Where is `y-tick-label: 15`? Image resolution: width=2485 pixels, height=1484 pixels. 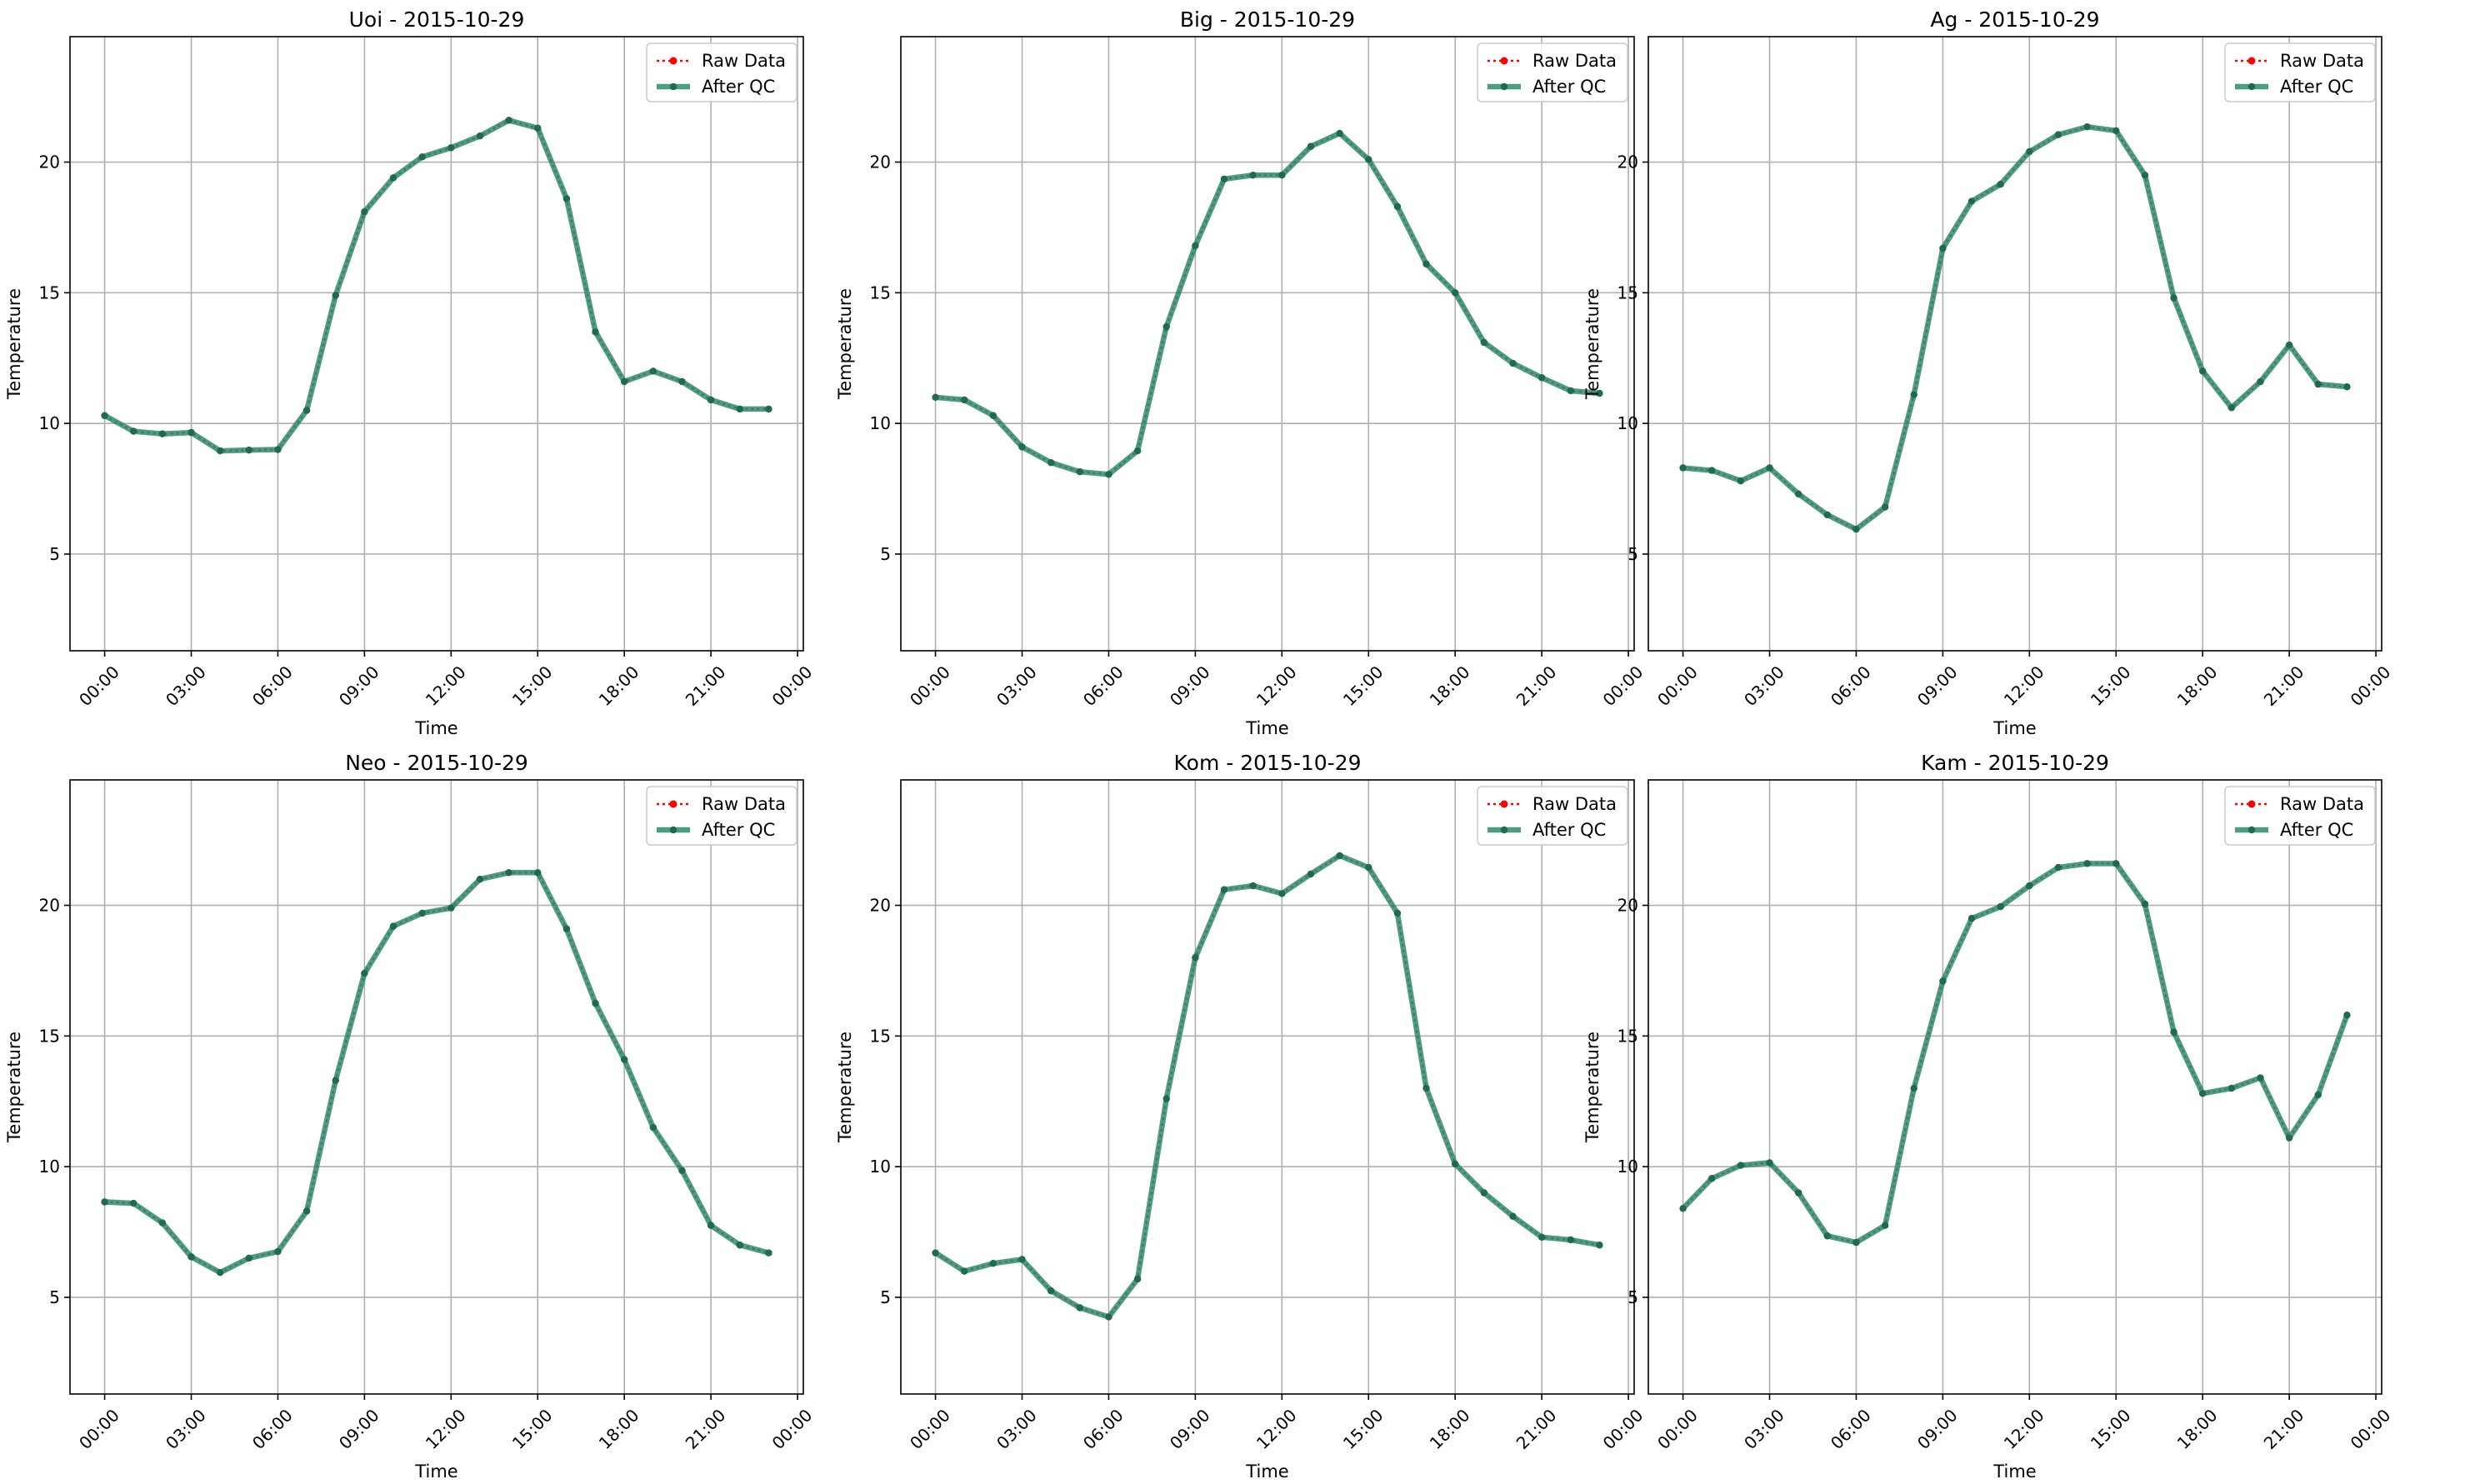
y-tick-label: 15 is located at coordinates (880, 292).